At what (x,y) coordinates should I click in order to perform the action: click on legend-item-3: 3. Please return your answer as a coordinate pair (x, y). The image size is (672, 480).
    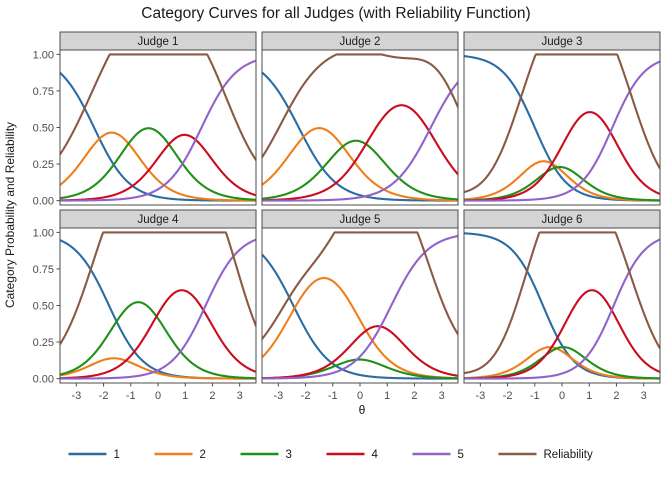
    Looking at the image, I should click on (266, 455).